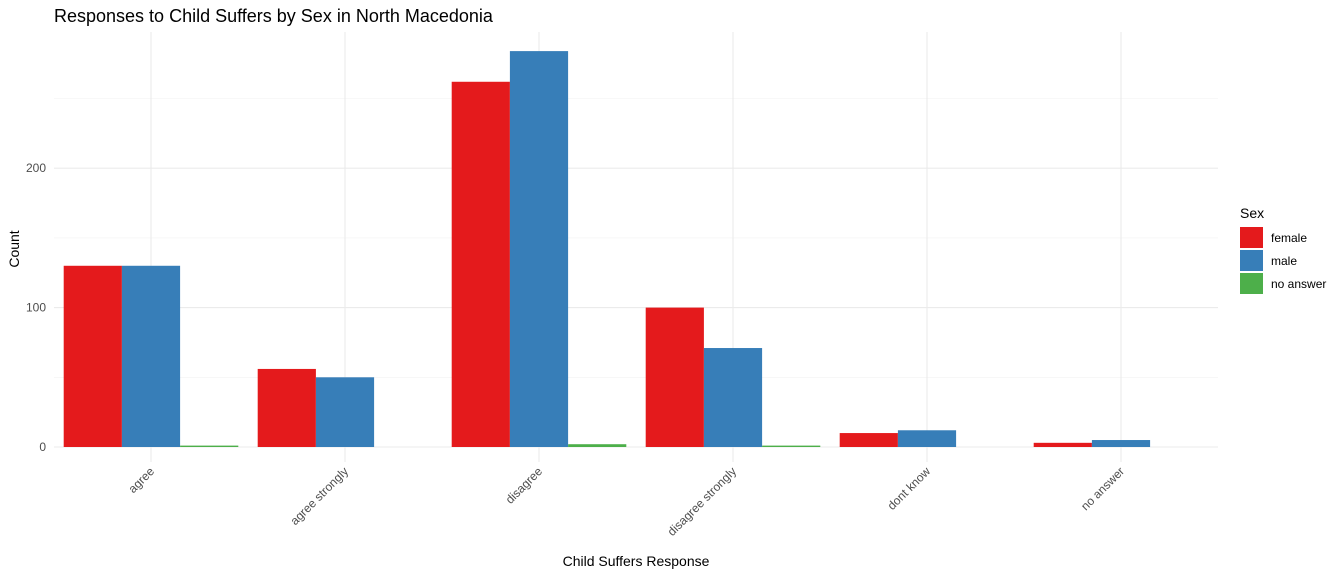  Describe the element at coordinates (345, 412) in the screenshot. I see `bar-male-agree-strongly` at that location.